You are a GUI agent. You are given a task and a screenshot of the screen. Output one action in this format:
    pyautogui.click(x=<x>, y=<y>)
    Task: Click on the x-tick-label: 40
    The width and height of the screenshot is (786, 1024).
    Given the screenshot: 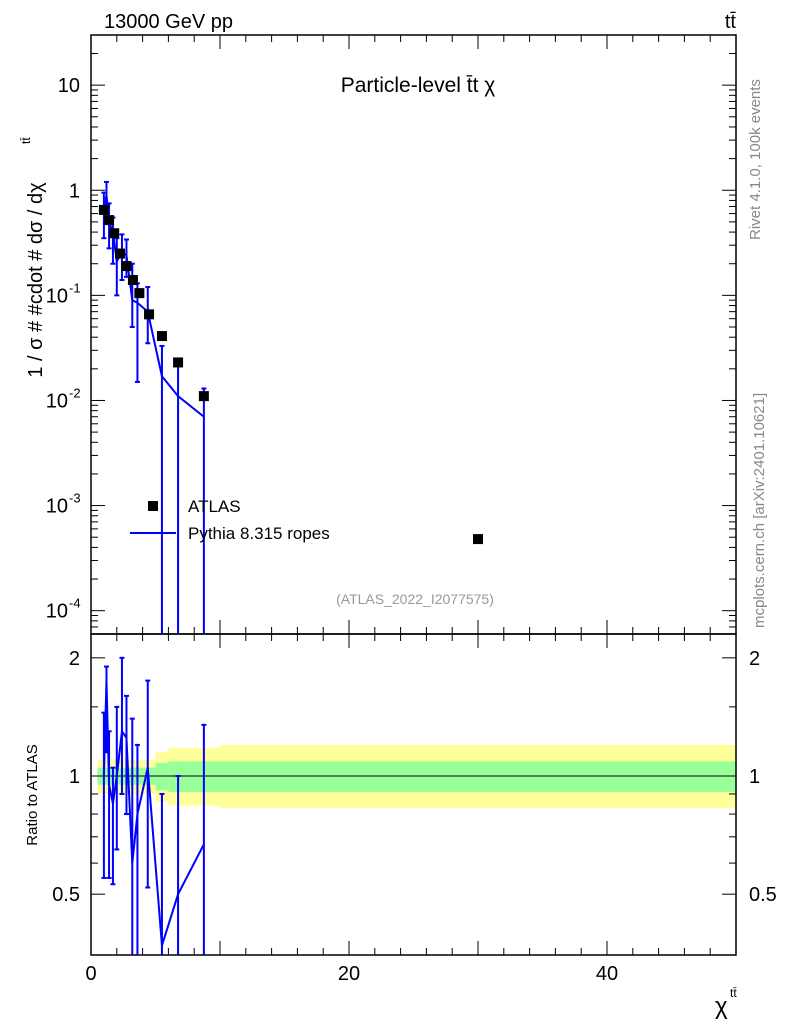 What is the action you would take?
    pyautogui.click(x=607, y=974)
    